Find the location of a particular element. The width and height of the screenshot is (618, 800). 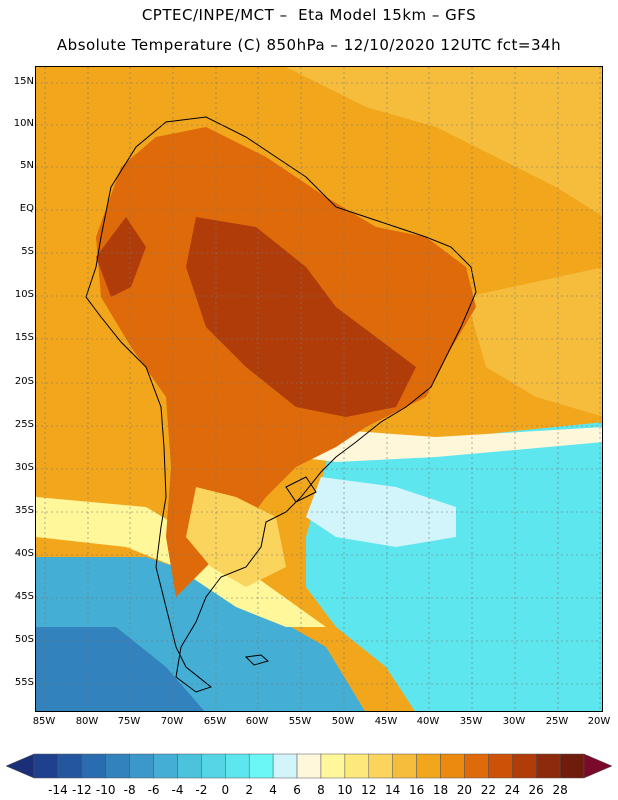

falkland-islands is located at coordinates (257, 660).